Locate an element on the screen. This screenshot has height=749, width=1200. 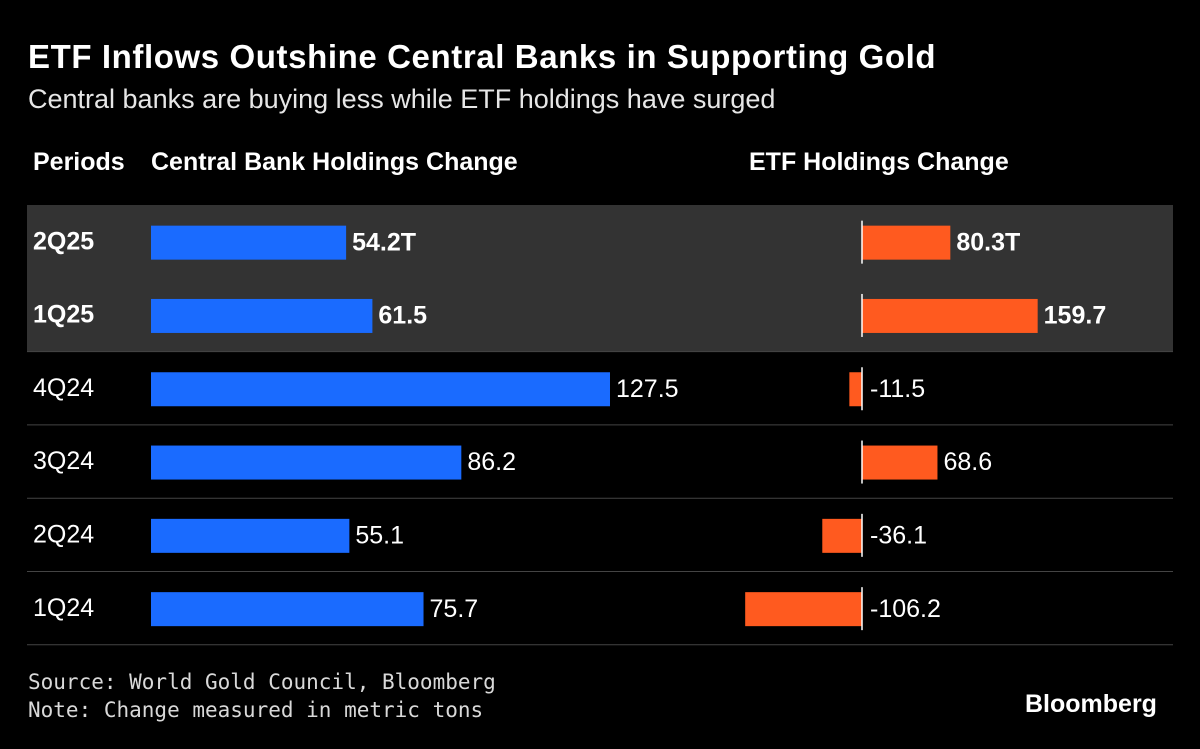
etf-value-label: 159.7 is located at coordinates (1075, 316).